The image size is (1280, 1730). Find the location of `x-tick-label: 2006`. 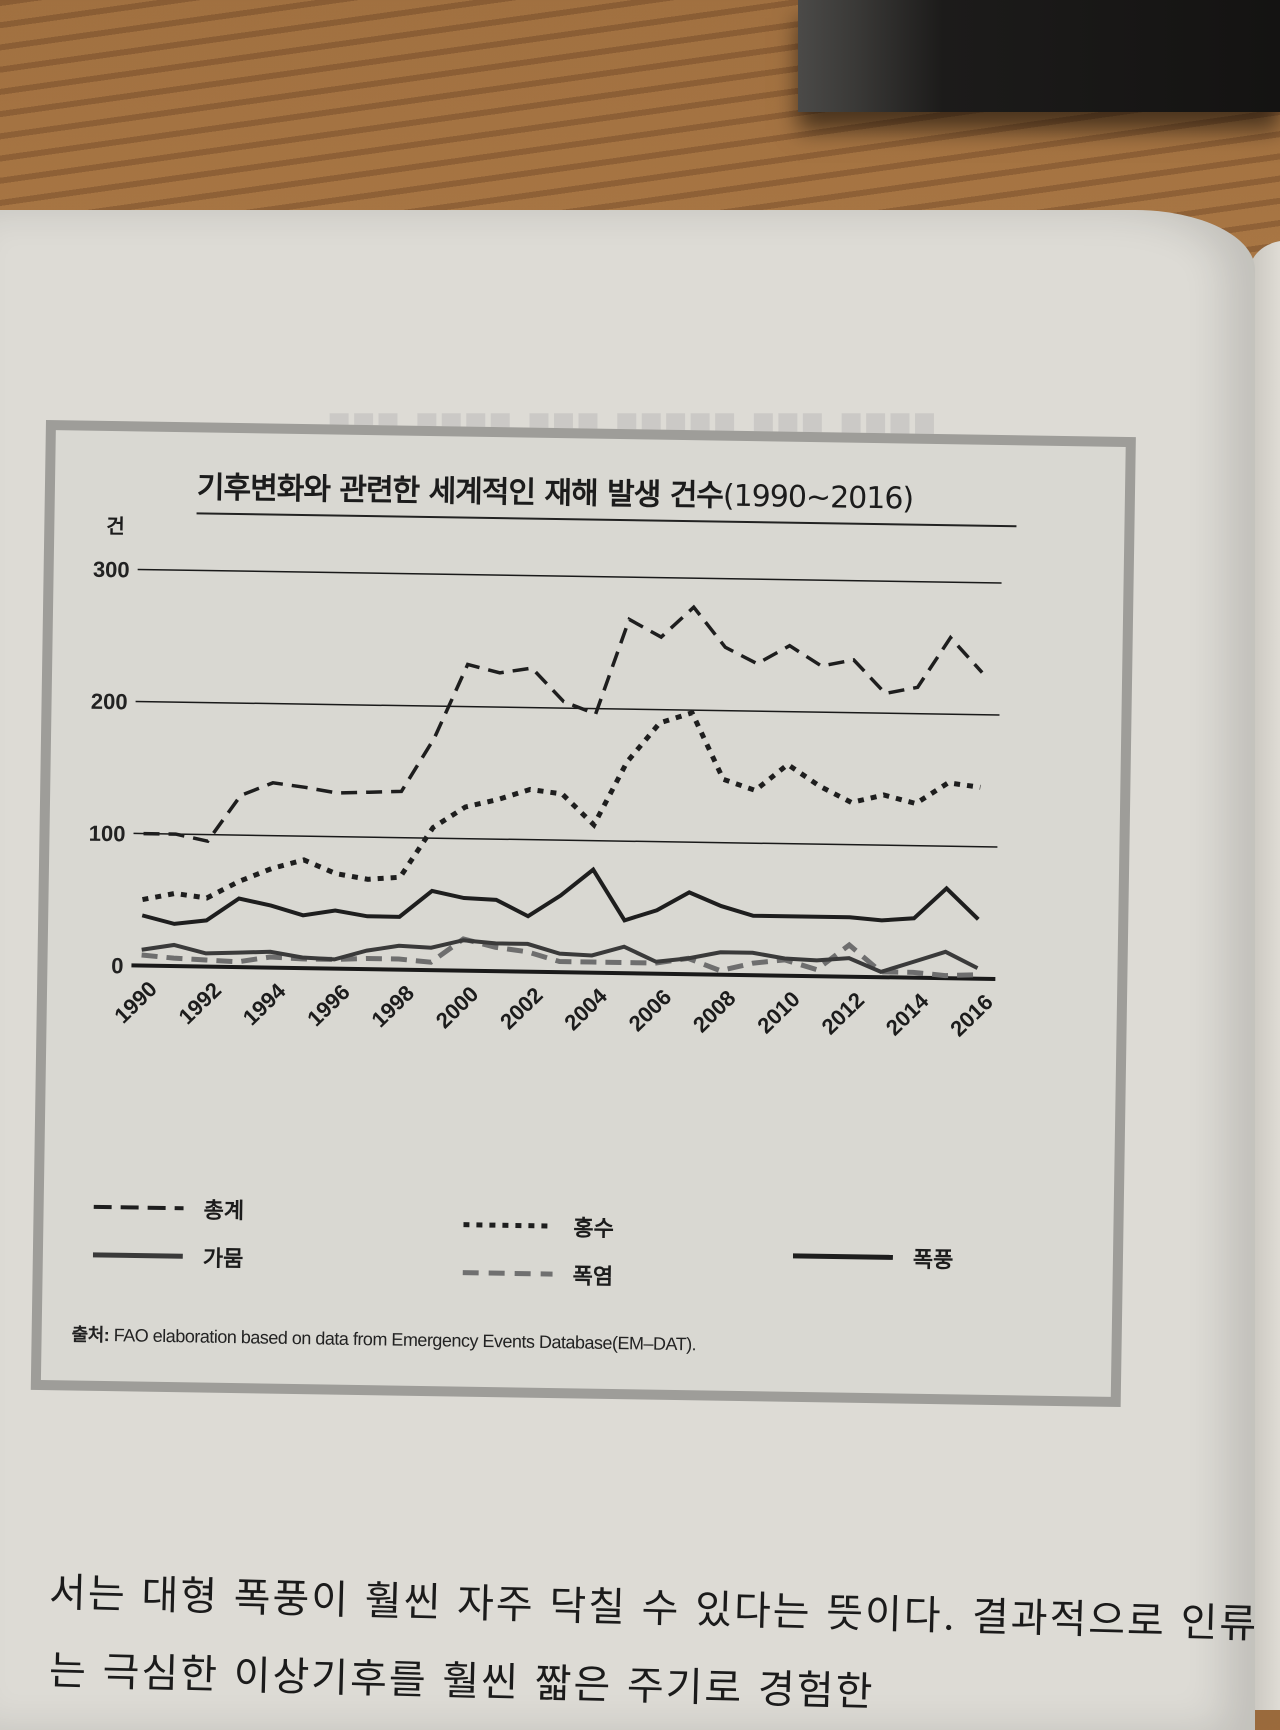

x-tick-label: 2006 is located at coordinates (650, 1010).